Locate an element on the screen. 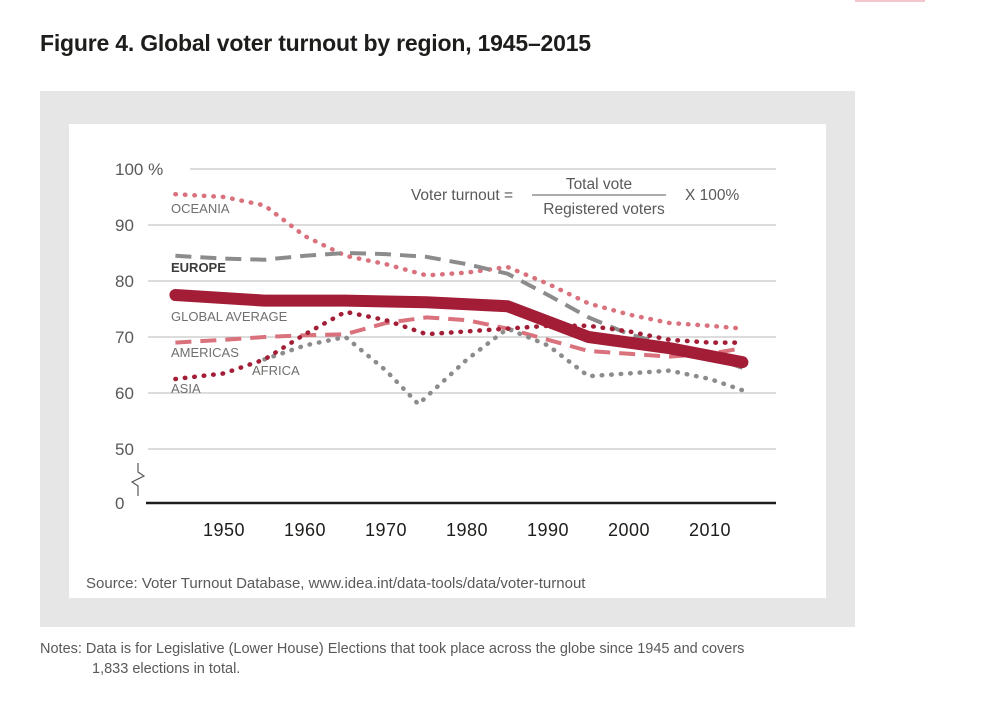 The height and width of the screenshot is (726, 988). y-tick-label-50: 50 is located at coordinates (124, 449).